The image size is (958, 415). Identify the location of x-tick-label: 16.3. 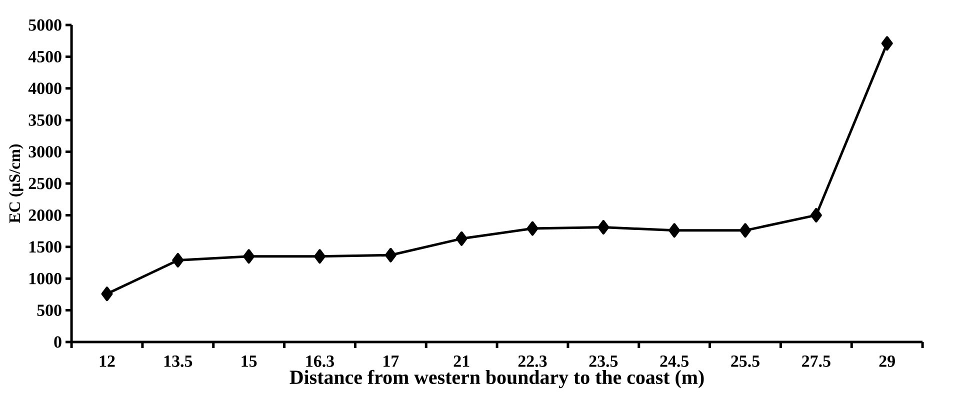
(320, 361).